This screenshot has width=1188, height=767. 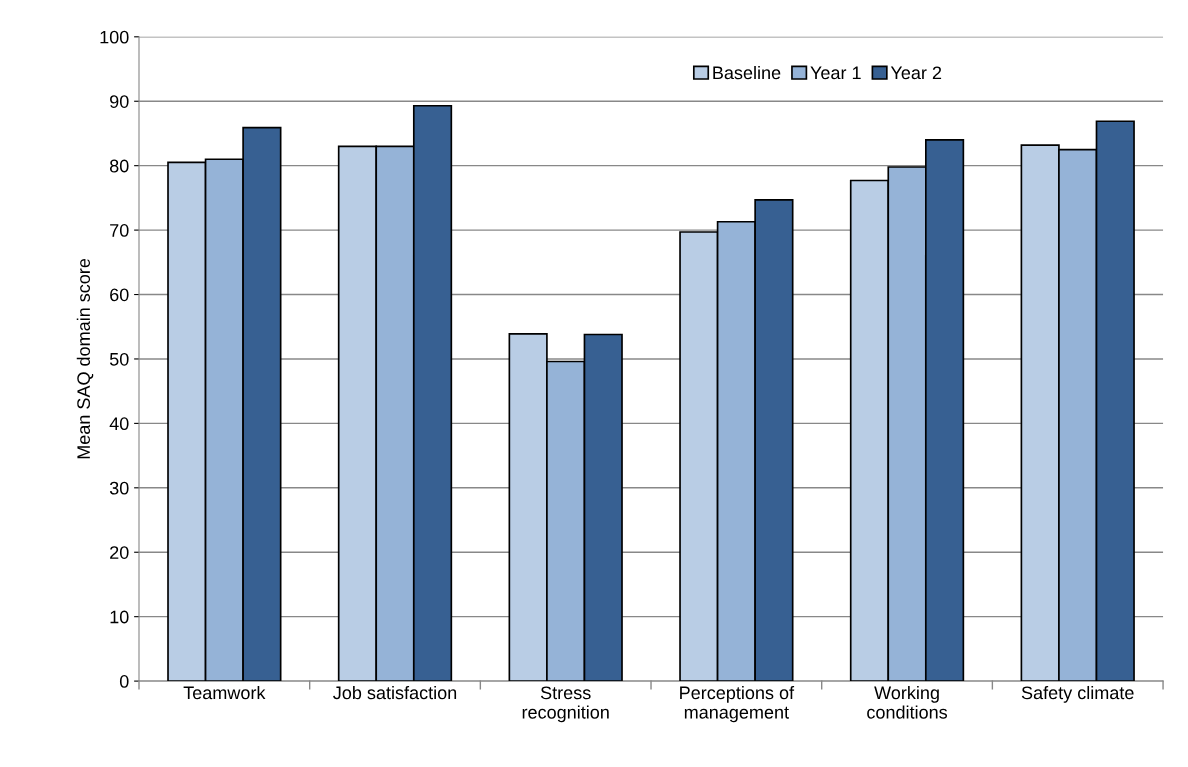 What do you see at coordinates (124, 681) in the screenshot?
I see `y-tick-label: 0` at bounding box center [124, 681].